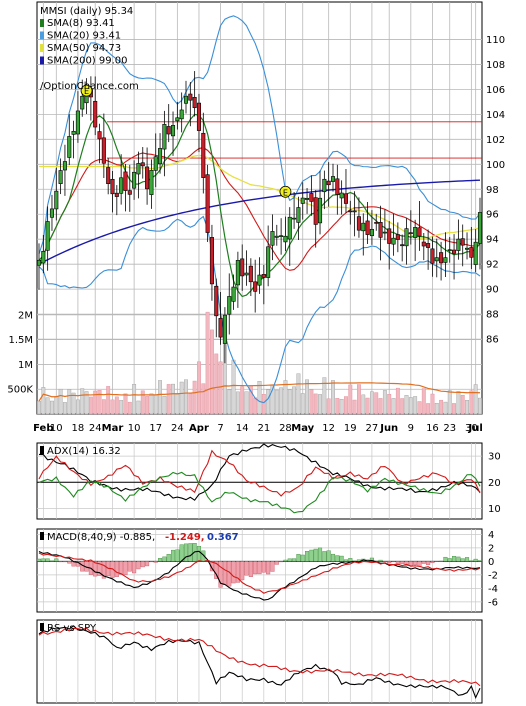  Describe the element at coordinates (242, 428) in the screenshot. I see `x-axis-label: 14` at that location.